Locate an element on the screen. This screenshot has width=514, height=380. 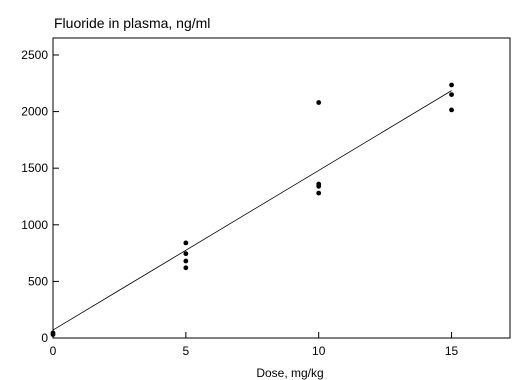
y-tick-label: 2000 is located at coordinates (34, 112).